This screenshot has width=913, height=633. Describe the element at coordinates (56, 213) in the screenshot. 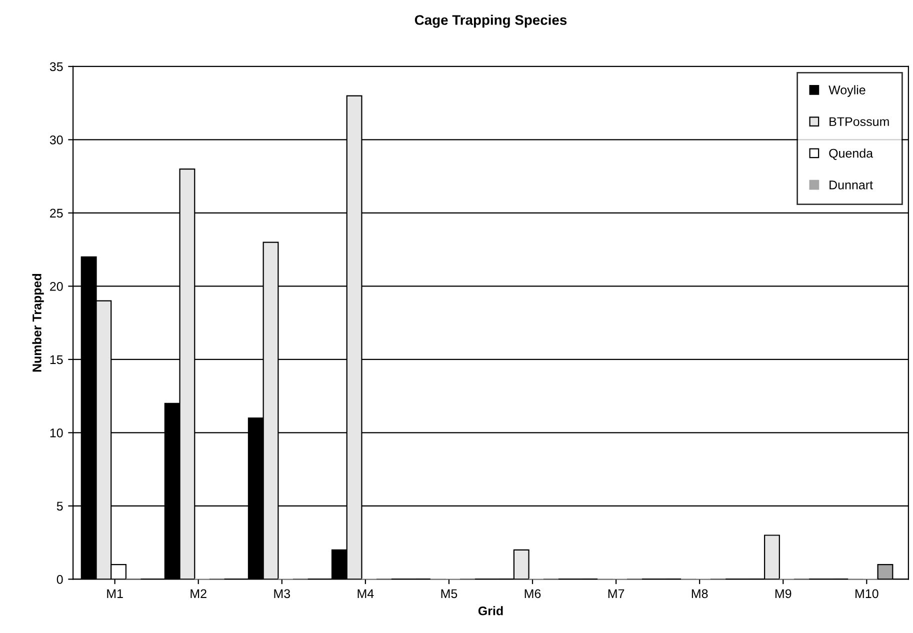

I see `y-tick-label: 25` at that location.